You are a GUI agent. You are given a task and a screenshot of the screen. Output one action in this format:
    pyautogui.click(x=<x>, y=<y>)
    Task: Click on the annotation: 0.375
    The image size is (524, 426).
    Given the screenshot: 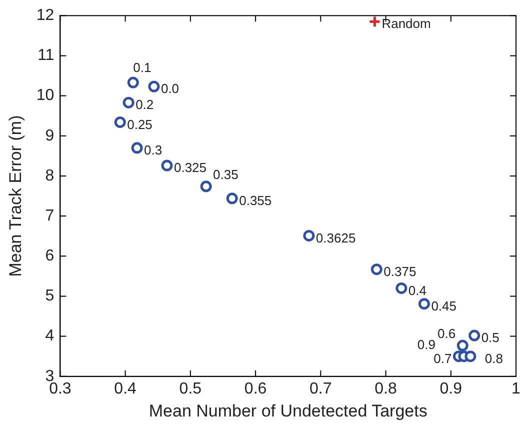 What is the action you would take?
    pyautogui.click(x=400, y=271)
    